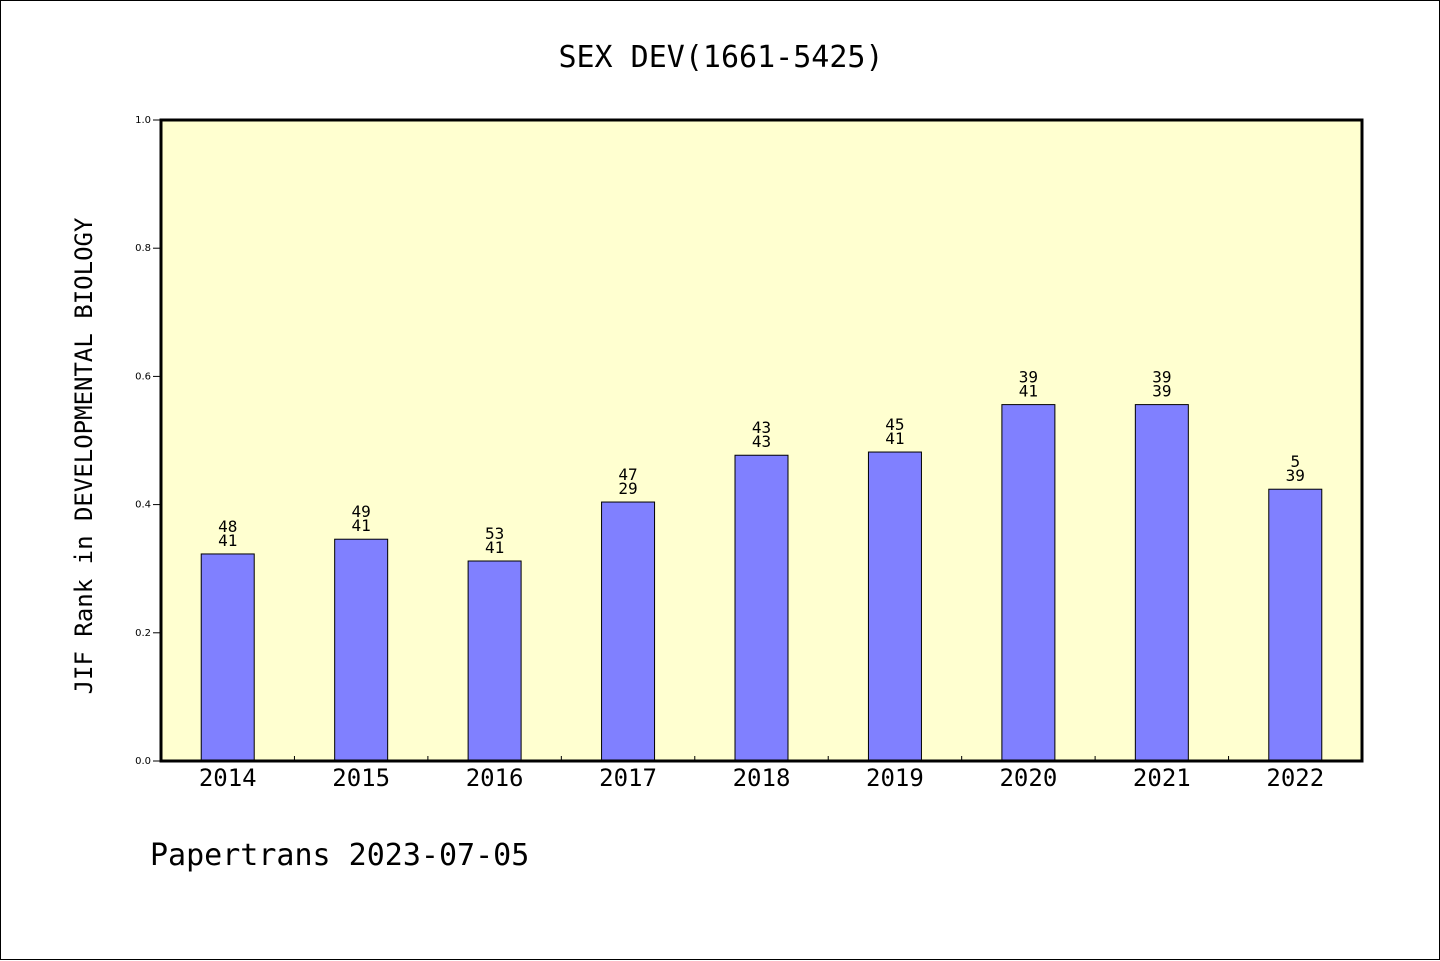 The height and width of the screenshot is (961, 1440). Describe the element at coordinates (761, 608) in the screenshot. I see `bar-2018` at that location.